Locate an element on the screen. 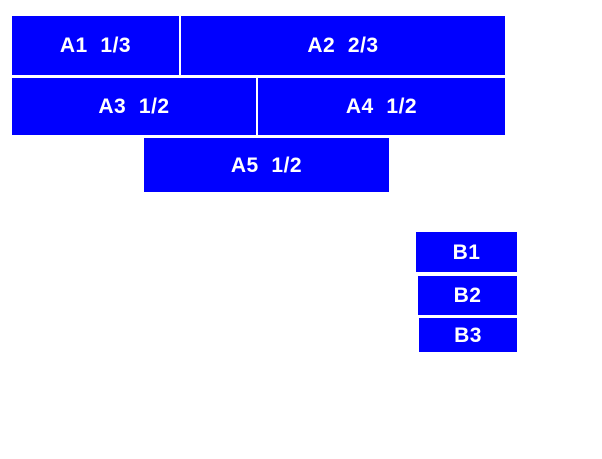 The image size is (602, 459). box-a2: A2 2/3 is located at coordinates (343, 45).